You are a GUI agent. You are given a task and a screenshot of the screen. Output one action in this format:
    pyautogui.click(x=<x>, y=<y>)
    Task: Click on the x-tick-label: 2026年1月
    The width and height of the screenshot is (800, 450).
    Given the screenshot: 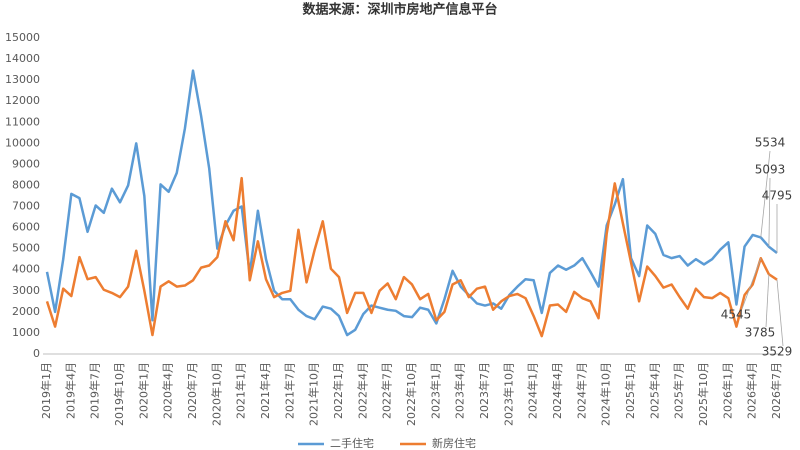 What is the action you would take?
    pyautogui.click(x=727, y=390)
    